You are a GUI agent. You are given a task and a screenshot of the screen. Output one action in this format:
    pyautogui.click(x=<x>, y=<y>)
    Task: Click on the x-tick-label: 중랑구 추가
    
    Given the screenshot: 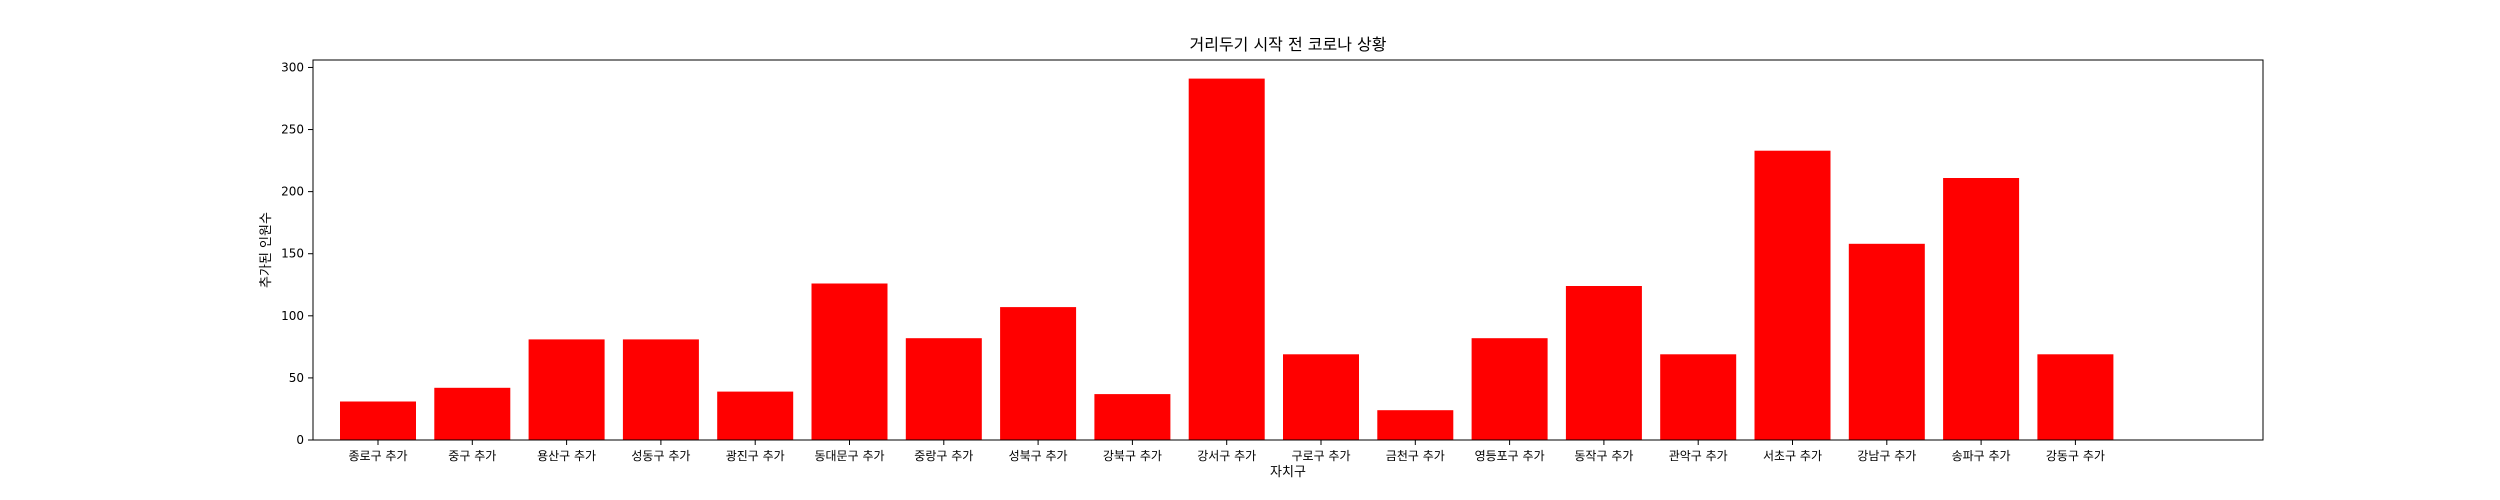 What is the action you would take?
    pyautogui.click(x=943, y=456)
    